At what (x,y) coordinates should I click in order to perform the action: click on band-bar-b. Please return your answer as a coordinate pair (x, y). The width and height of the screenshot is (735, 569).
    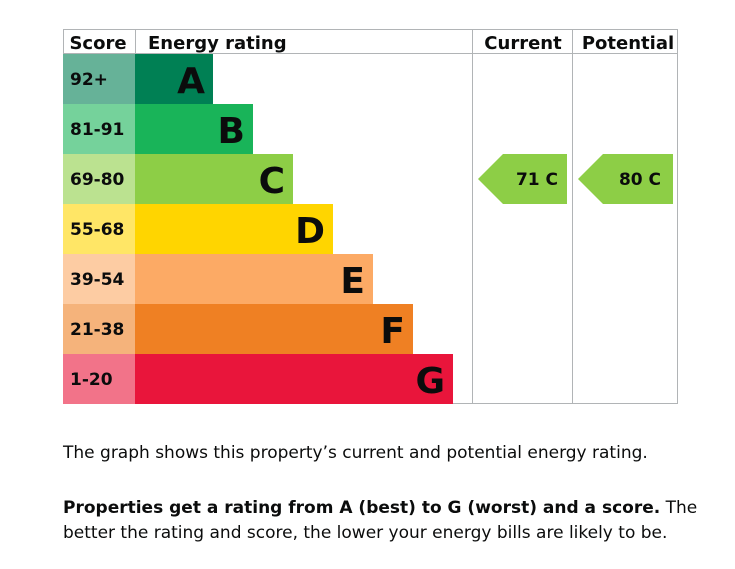
    Looking at the image, I should click on (194, 129).